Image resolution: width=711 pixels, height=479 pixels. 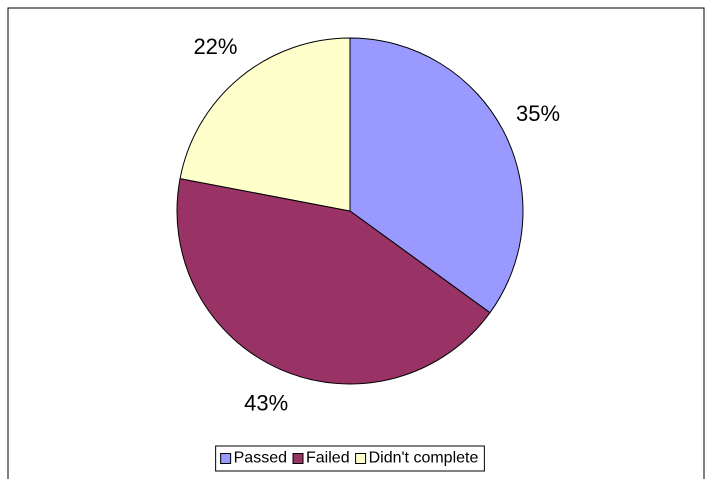 I want to click on slice-label: 22%, so click(x=215, y=46).